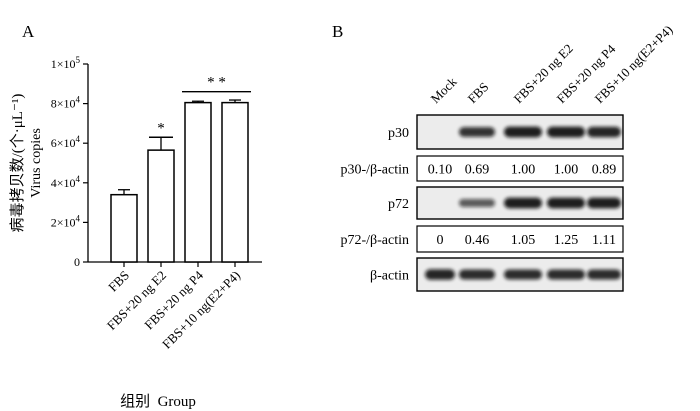 This screenshot has width=700, height=411. What do you see at coordinates (66, 63) in the screenshot?
I see `y-tick-label: 1×10⁵` at bounding box center [66, 63].